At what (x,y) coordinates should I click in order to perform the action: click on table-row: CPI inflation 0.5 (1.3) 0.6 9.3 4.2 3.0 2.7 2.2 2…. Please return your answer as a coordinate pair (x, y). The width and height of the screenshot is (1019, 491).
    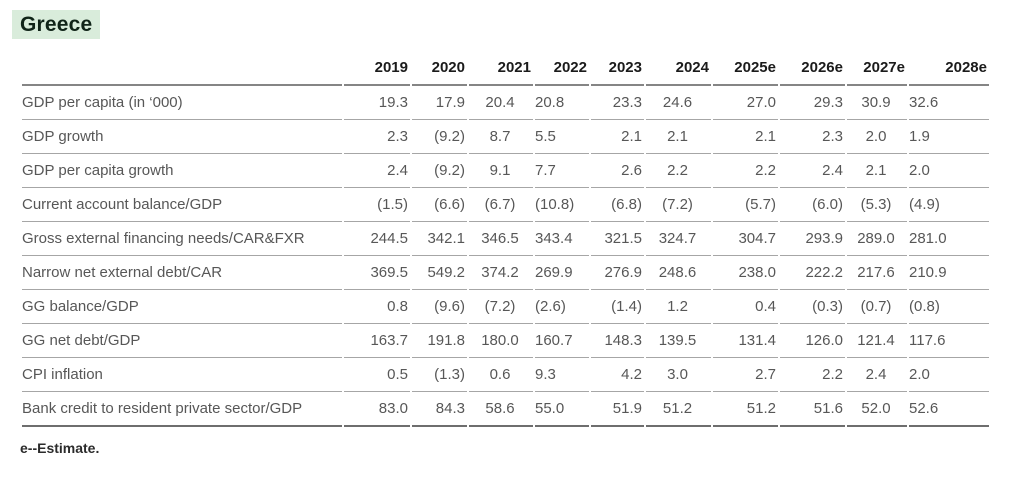
    Looking at the image, I should click on (505, 375).